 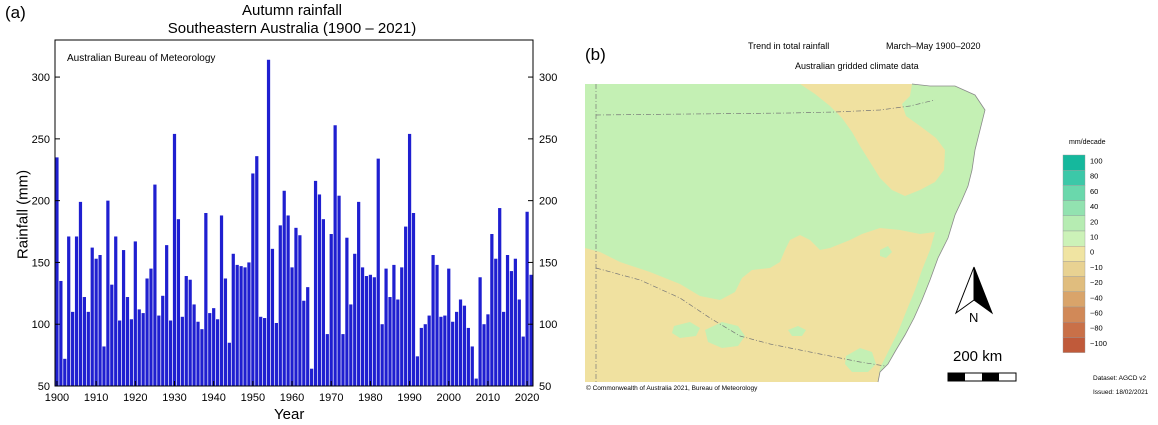 I want to click on legend-label: −100, so click(x=1098, y=343).